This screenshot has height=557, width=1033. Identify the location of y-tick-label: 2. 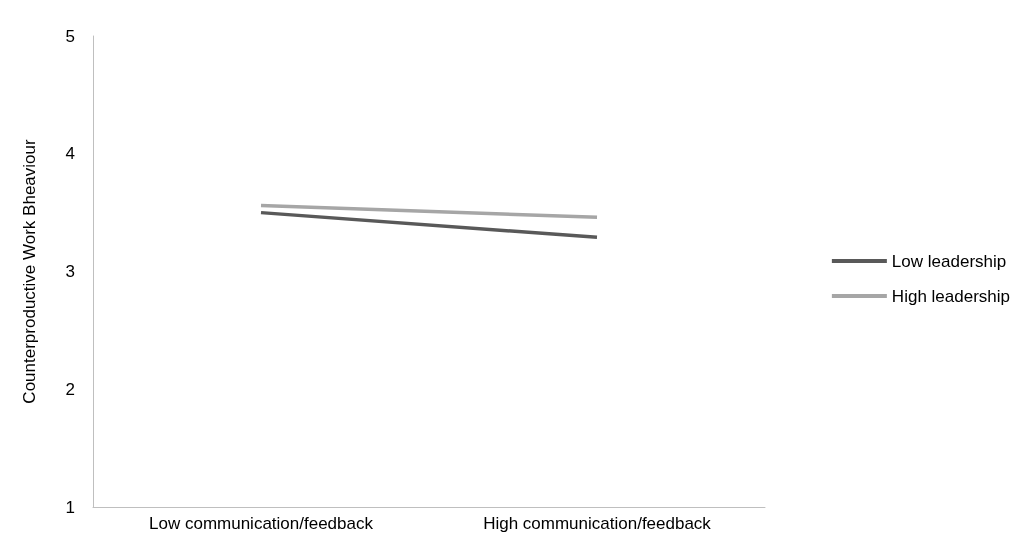
(70, 389).